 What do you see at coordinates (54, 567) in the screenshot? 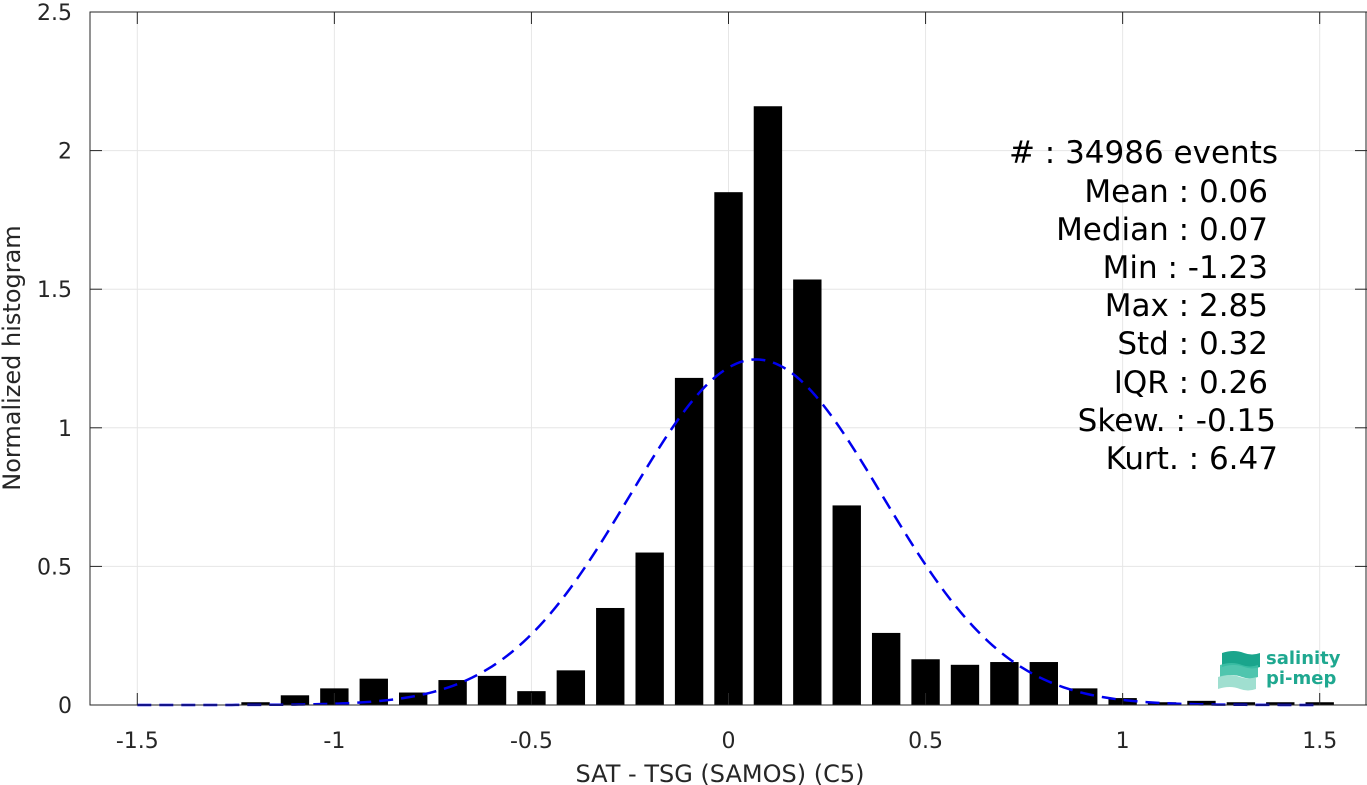
I see `y-tick-label: 0.5` at bounding box center [54, 567].